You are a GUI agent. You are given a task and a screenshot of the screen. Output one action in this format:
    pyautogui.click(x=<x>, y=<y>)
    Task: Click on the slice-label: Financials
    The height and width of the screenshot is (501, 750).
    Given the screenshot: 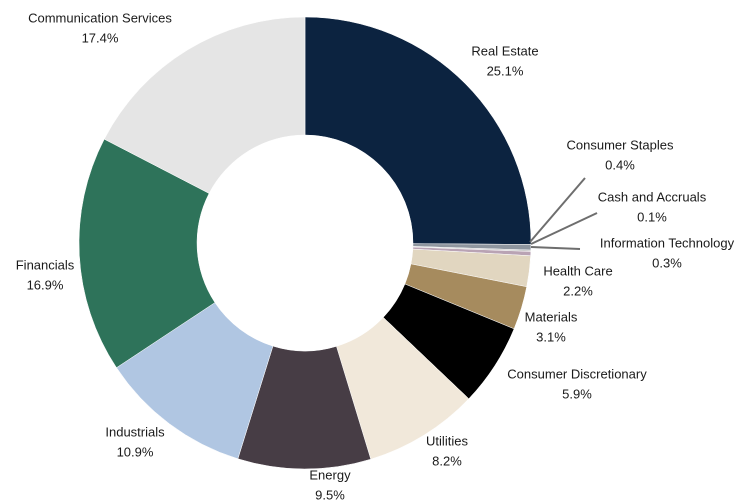 What is the action you would take?
    pyautogui.click(x=45, y=264)
    